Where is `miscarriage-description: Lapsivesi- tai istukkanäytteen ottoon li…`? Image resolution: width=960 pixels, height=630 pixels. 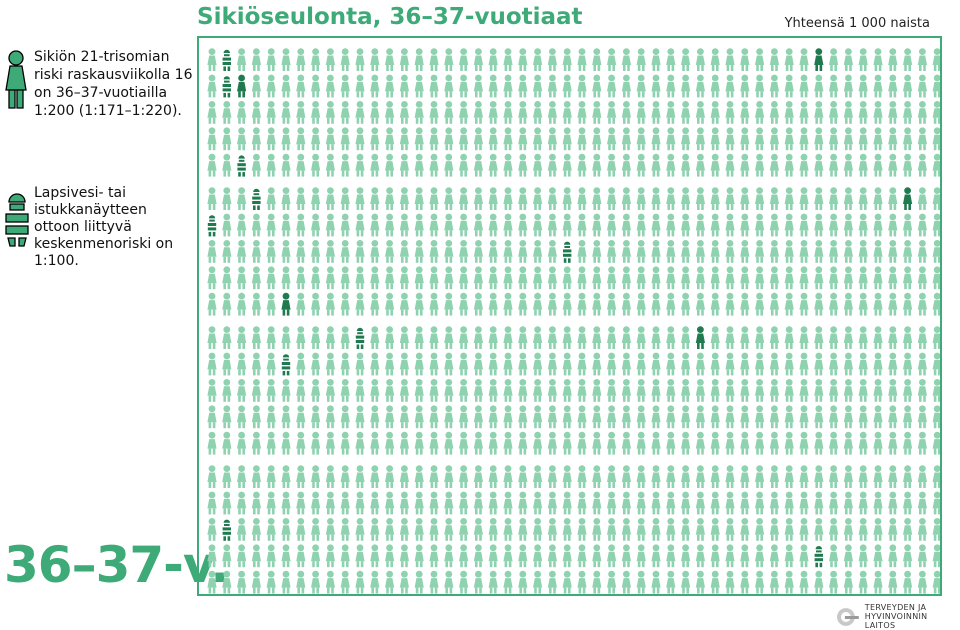
miscarriage-description: Lapsivesi- tai istukkanäytteen ottoon li… is located at coordinates (104, 227).